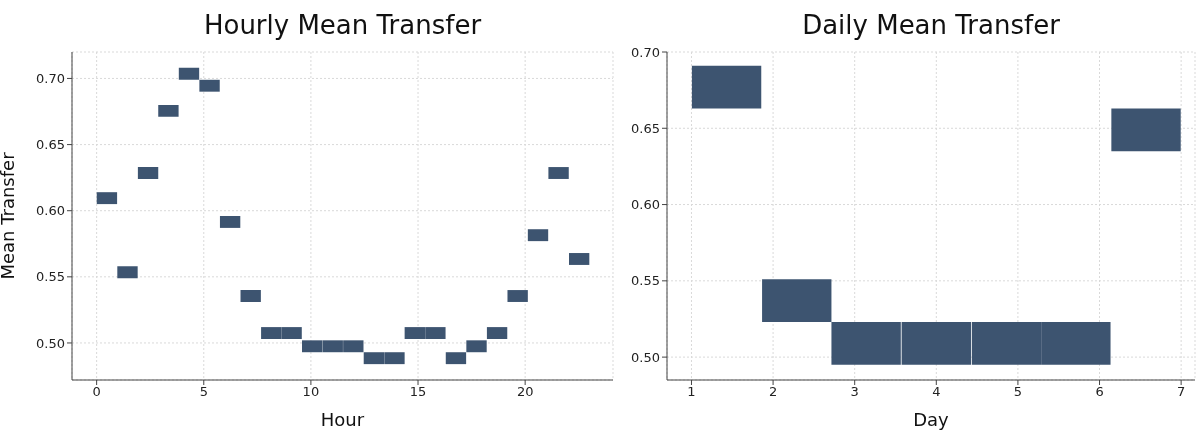  I want to click on x-tick-label: 3, so click(854, 392).